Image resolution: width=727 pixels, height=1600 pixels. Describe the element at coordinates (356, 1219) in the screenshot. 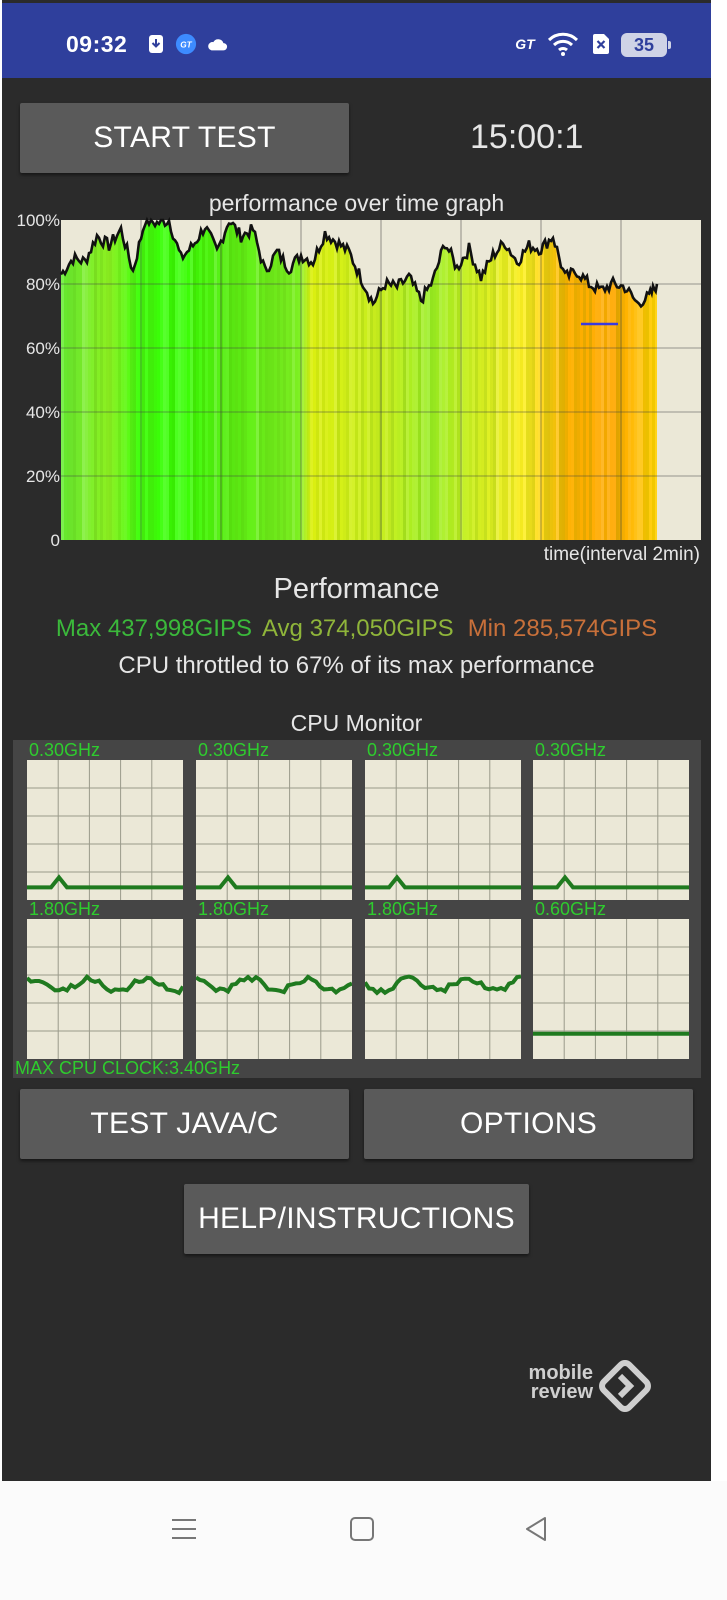

I see `help-instructions-button: HELP/INSTRUCTIONS` at that location.